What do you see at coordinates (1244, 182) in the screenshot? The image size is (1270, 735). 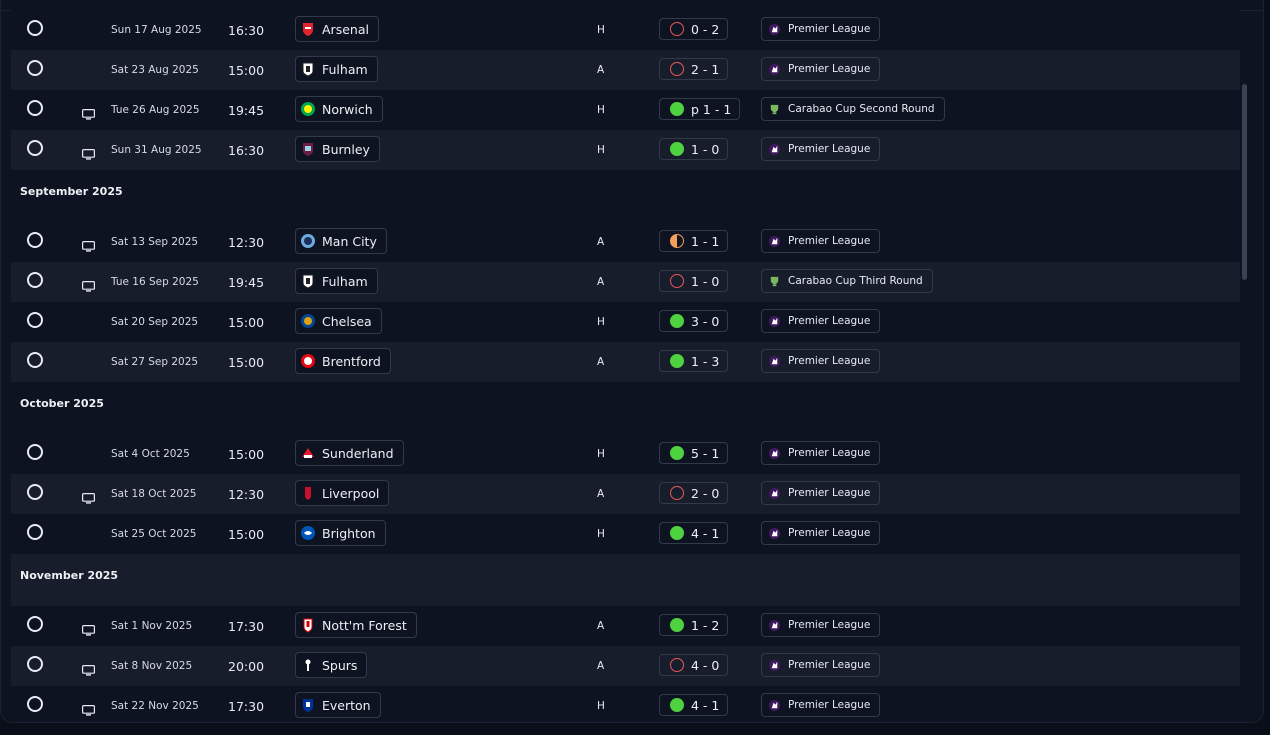 I see `scrollbar-thumb` at bounding box center [1244, 182].